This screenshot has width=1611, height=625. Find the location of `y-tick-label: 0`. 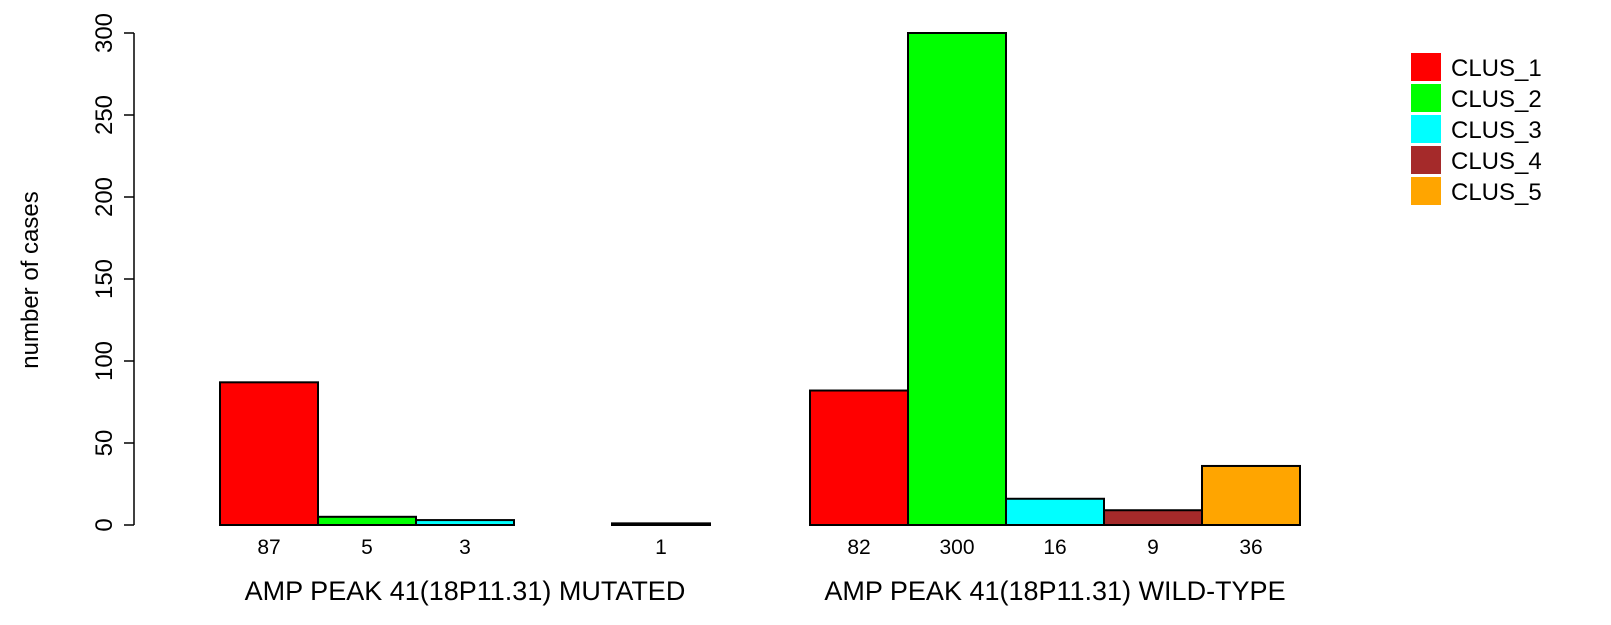

y-tick-label: 0 is located at coordinates (104, 524).